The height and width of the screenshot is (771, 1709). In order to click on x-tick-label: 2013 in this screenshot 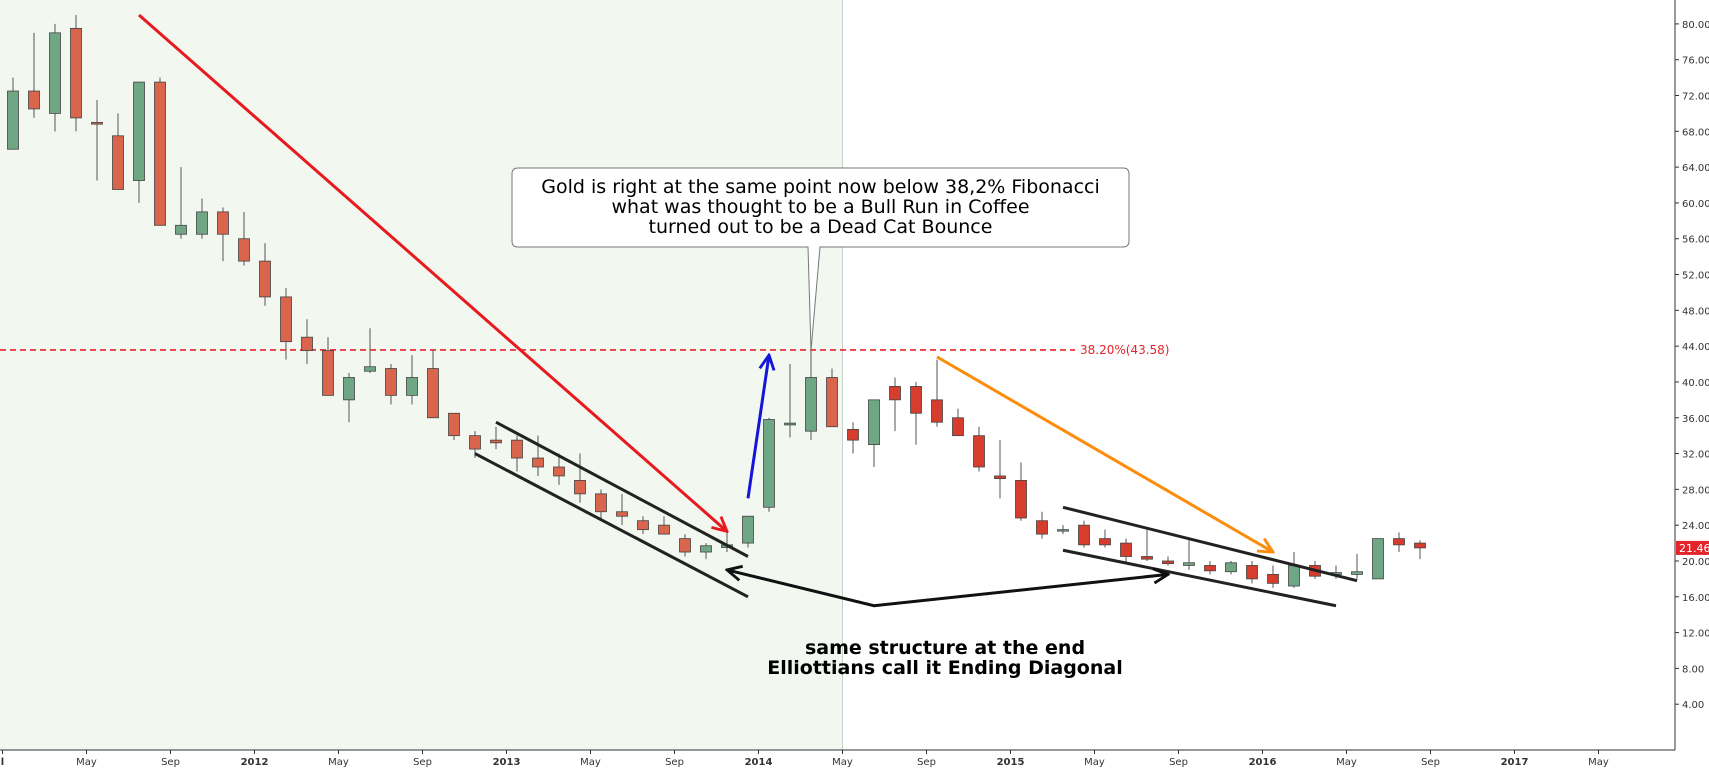, I will do `click(507, 762)`.